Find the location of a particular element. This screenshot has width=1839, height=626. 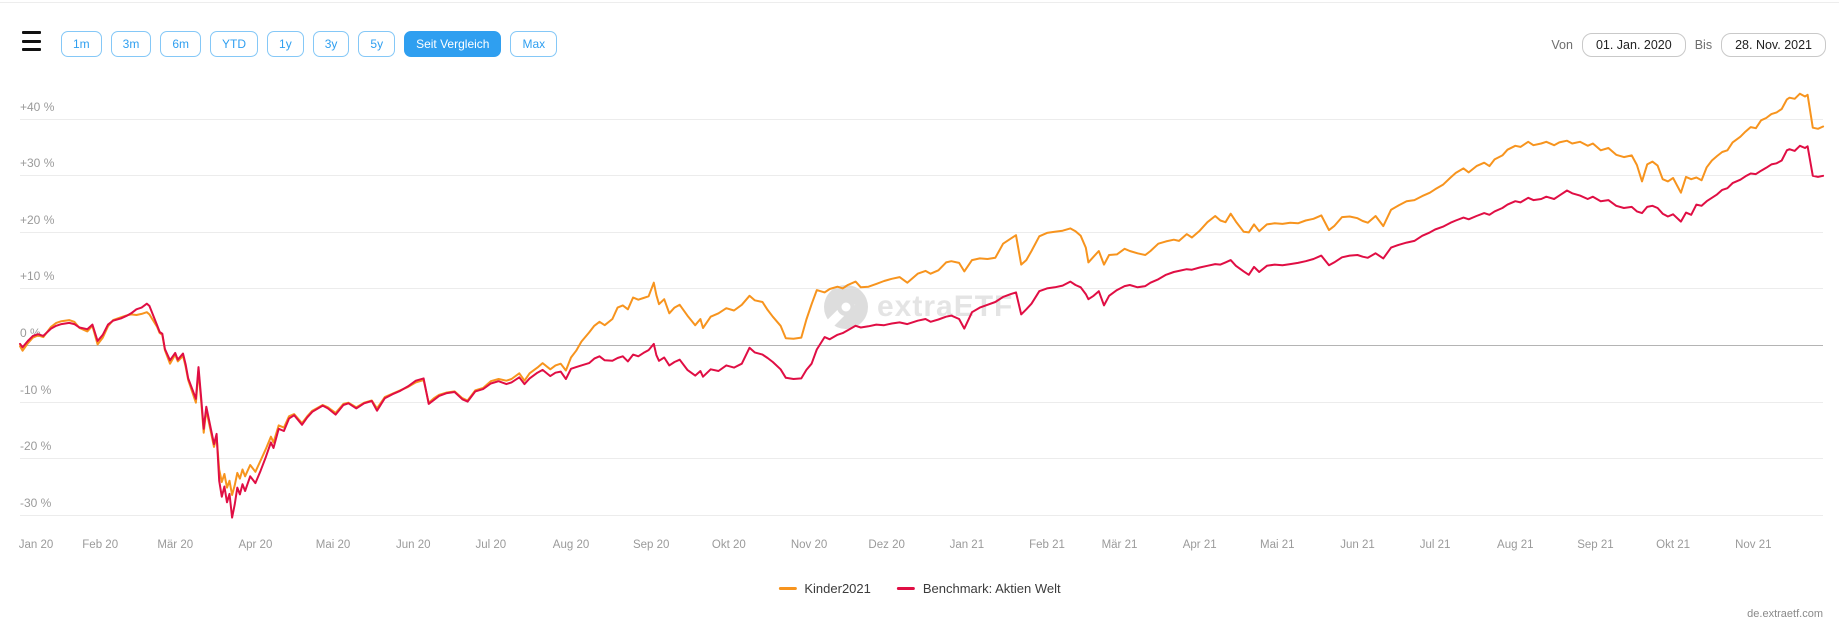

range-button-1m: 1m is located at coordinates (81, 44).